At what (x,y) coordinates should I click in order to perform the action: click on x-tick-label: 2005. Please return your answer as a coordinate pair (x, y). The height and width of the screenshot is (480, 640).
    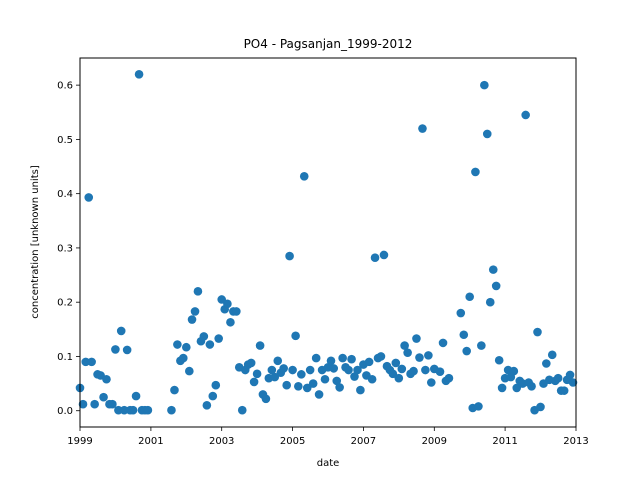
    Looking at the image, I should click on (292, 441).